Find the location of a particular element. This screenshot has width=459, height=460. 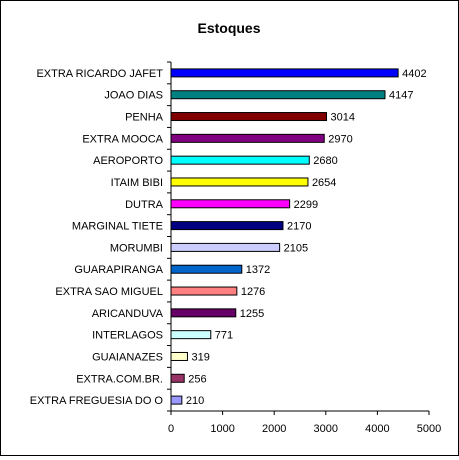

x-tick-label: 3000 is located at coordinates (326, 429).